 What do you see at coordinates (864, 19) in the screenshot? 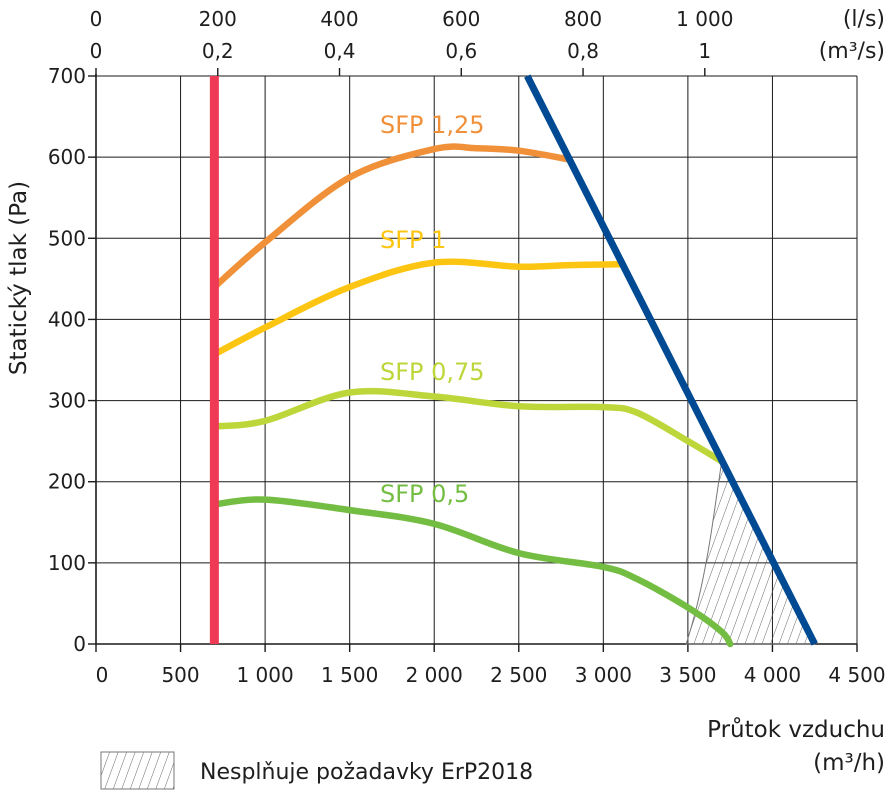
I see `top-ls-unit: (l/s)` at bounding box center [864, 19].